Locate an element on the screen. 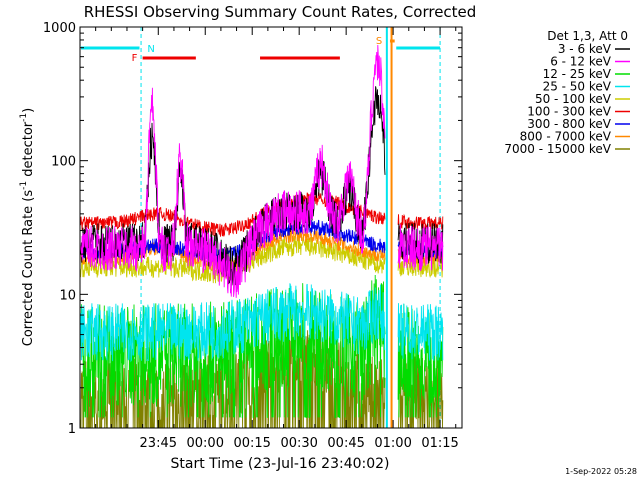 The height and width of the screenshot is (480, 640). flare-label: F is located at coordinates (135, 58).